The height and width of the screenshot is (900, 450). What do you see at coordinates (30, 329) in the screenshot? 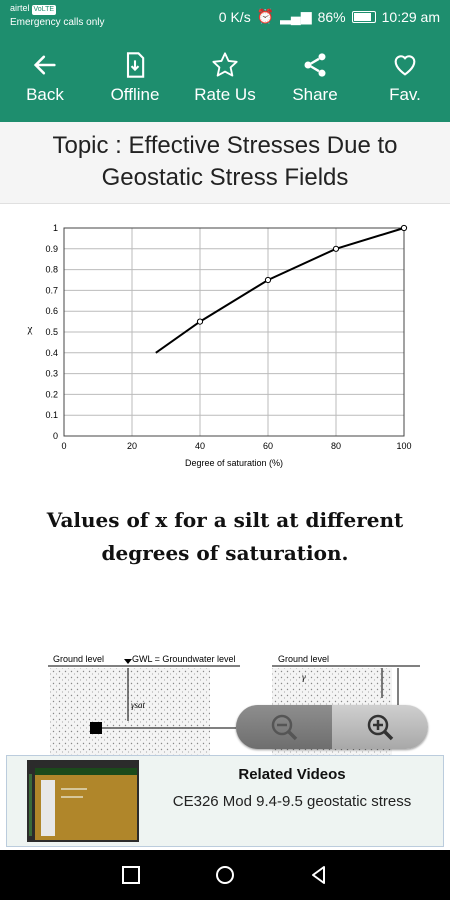
I see `y-axis-label: χ` at bounding box center [30, 329].